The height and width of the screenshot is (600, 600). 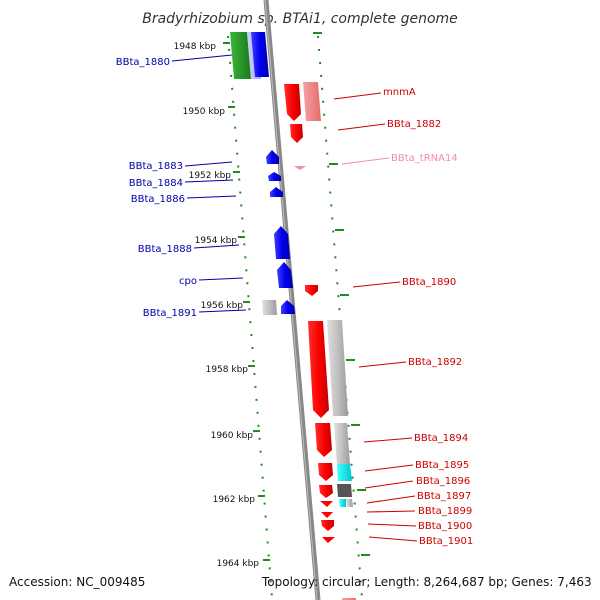 What do you see at coordinates (446, 541) in the screenshot?
I see `gene-label: BBta_1901` at bounding box center [446, 541].